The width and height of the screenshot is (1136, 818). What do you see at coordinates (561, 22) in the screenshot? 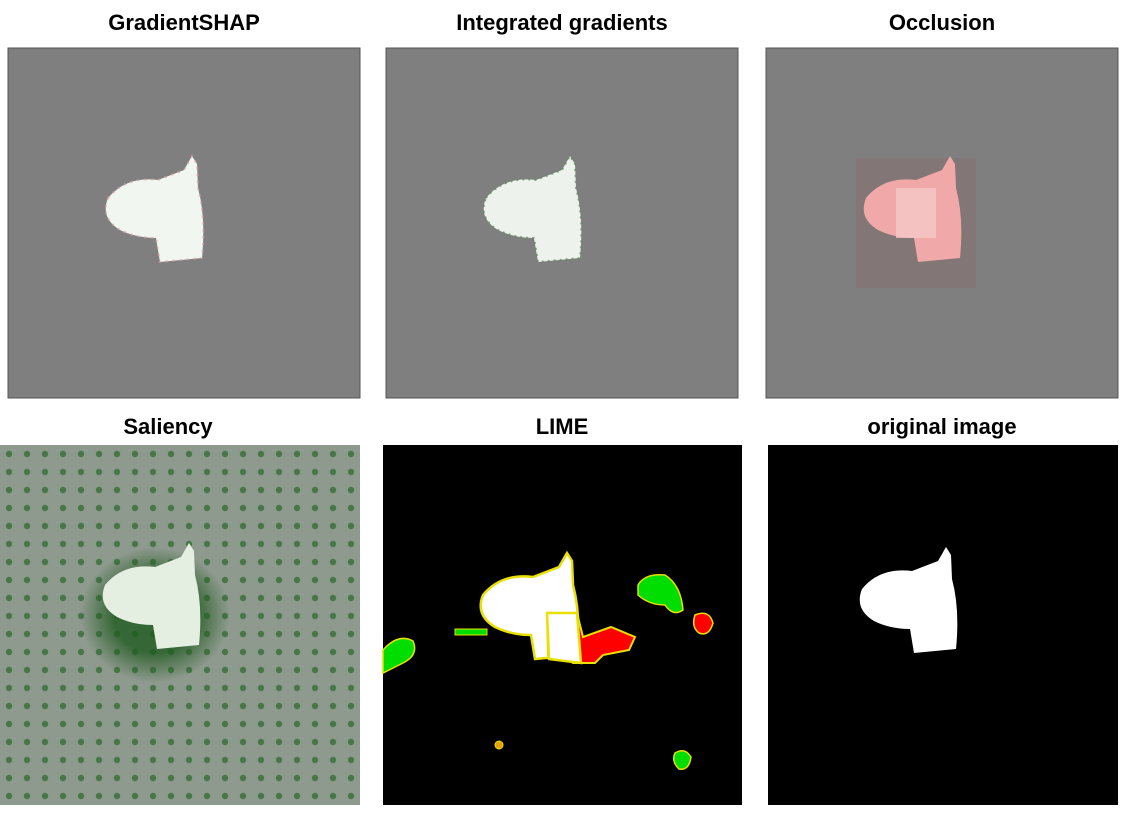
I see `panel-title: Integrated gradients` at bounding box center [561, 22].